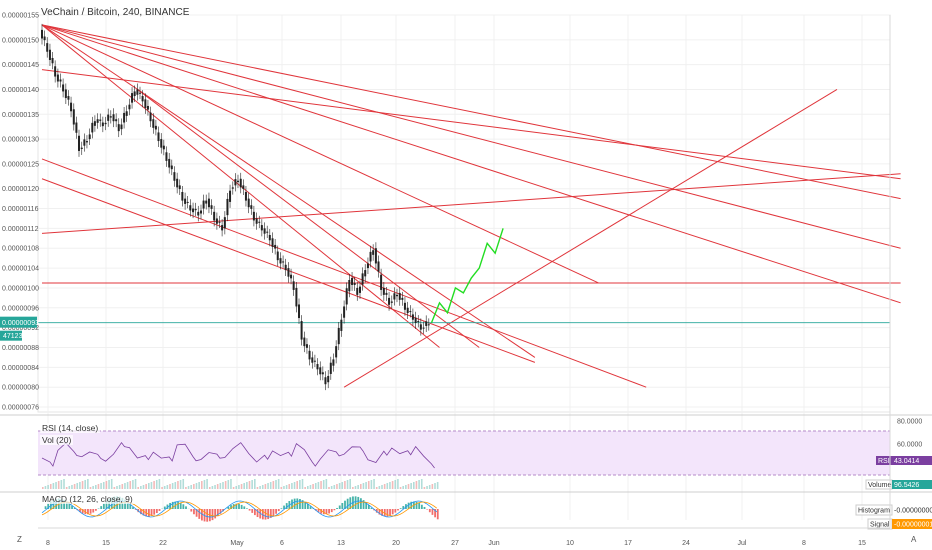 The image size is (932, 550). I want to click on volume-badge-text: 47123, so click(13, 336).